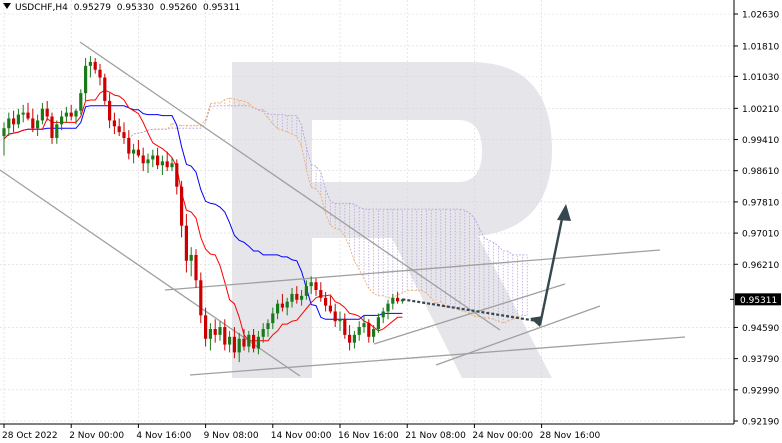 The image size is (782, 443). What do you see at coordinates (163, 436) in the screenshot?
I see `time-tick-label: 4 Nov 16:00` at bounding box center [163, 436].